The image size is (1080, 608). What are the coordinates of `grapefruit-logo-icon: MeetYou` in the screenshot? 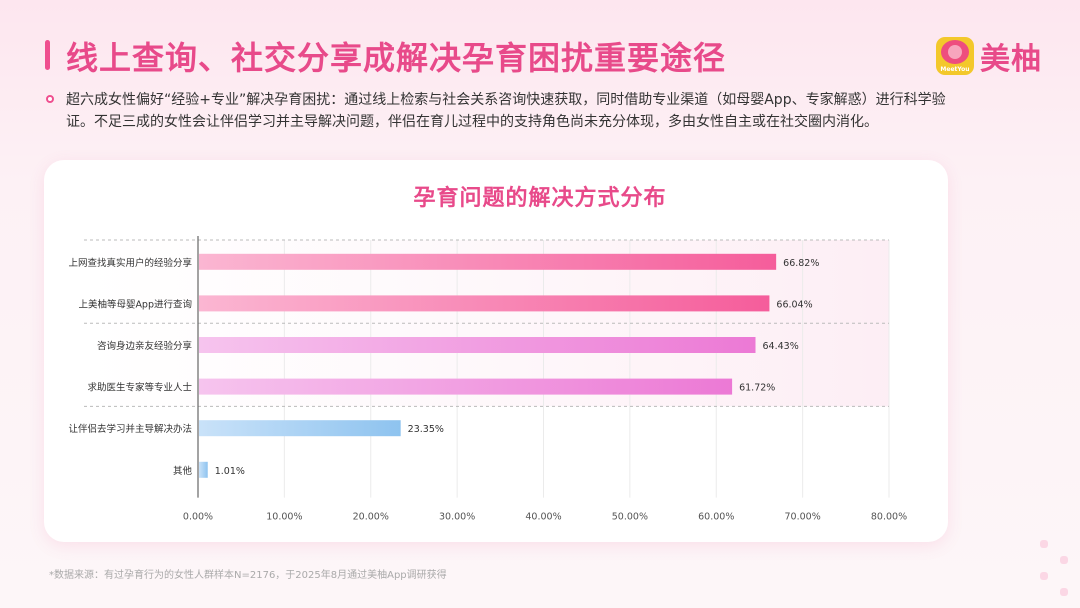 It's located at (955, 56).